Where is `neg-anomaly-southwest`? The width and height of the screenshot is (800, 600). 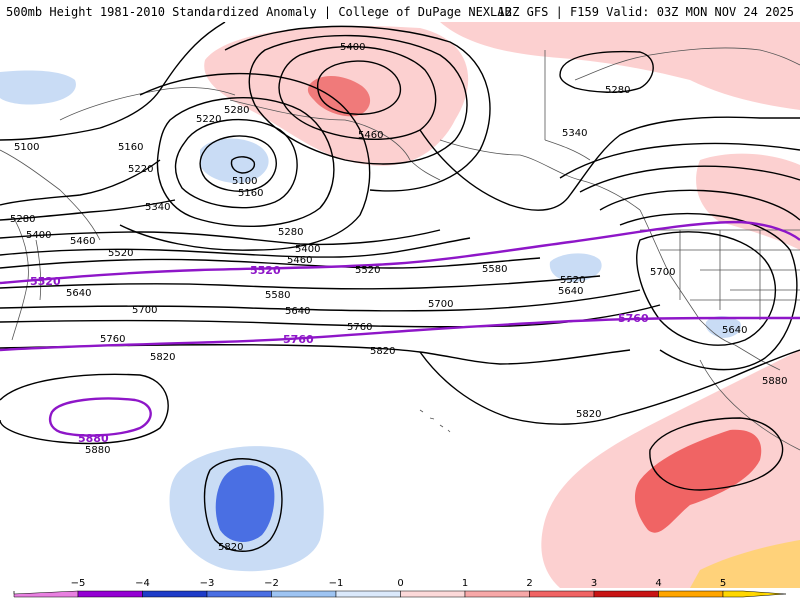 neg-anomaly-southwest is located at coordinates (723, 327).